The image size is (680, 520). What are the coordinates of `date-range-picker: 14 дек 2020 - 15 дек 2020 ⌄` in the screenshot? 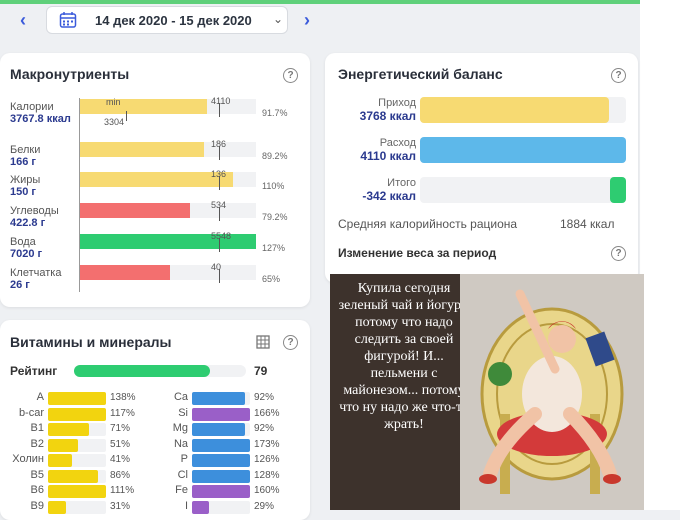 It's located at (167, 20).